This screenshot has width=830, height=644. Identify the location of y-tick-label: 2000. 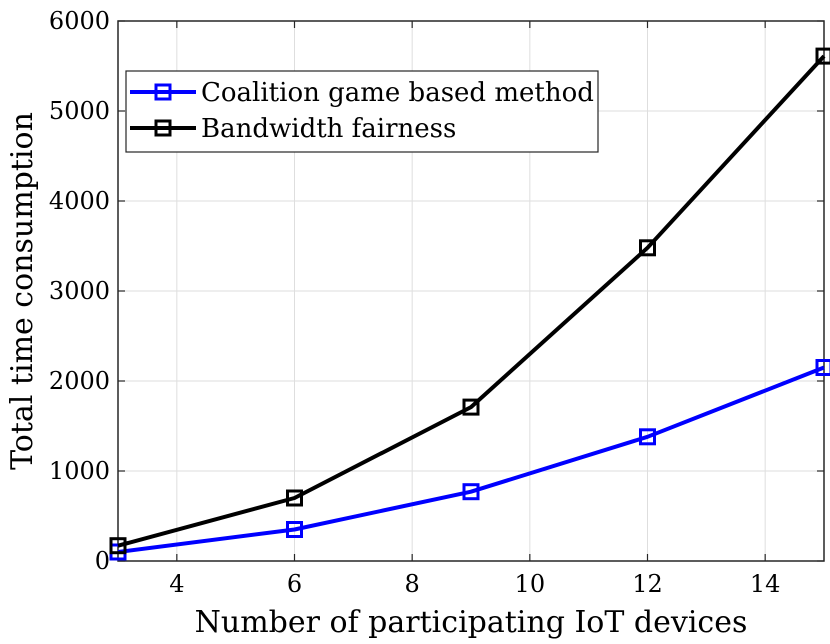
(79, 381).